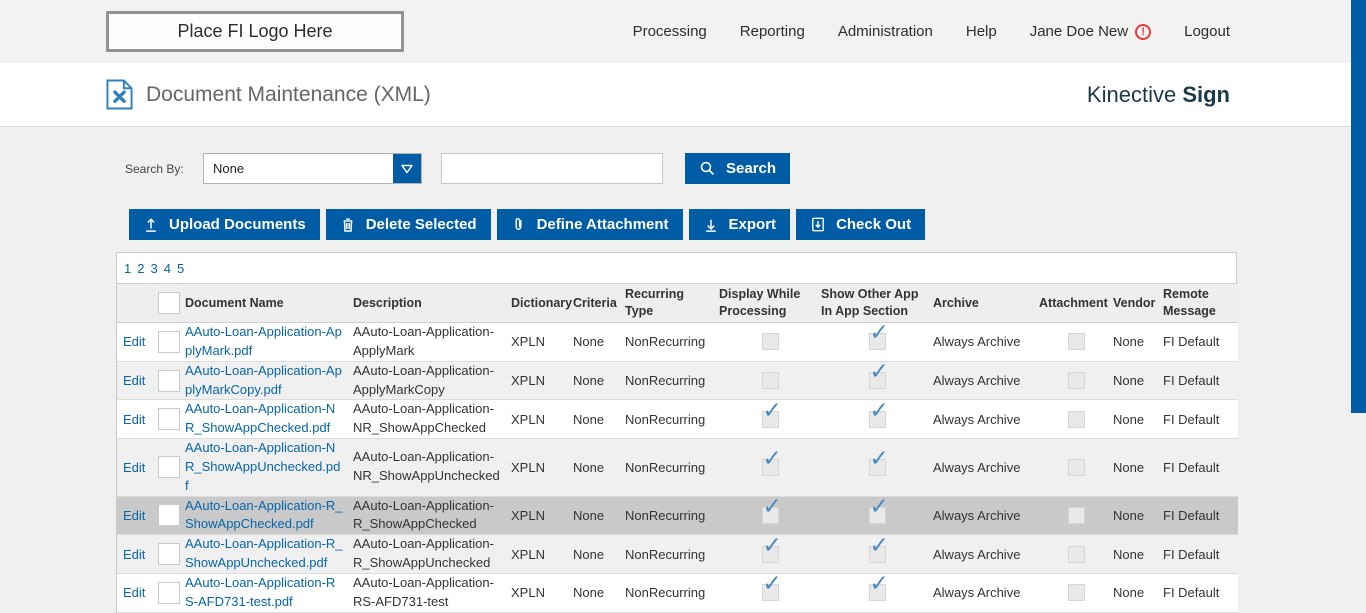 The height and width of the screenshot is (613, 1366). Describe the element at coordinates (519, 224) in the screenshot. I see `paperclip-icon` at that location.